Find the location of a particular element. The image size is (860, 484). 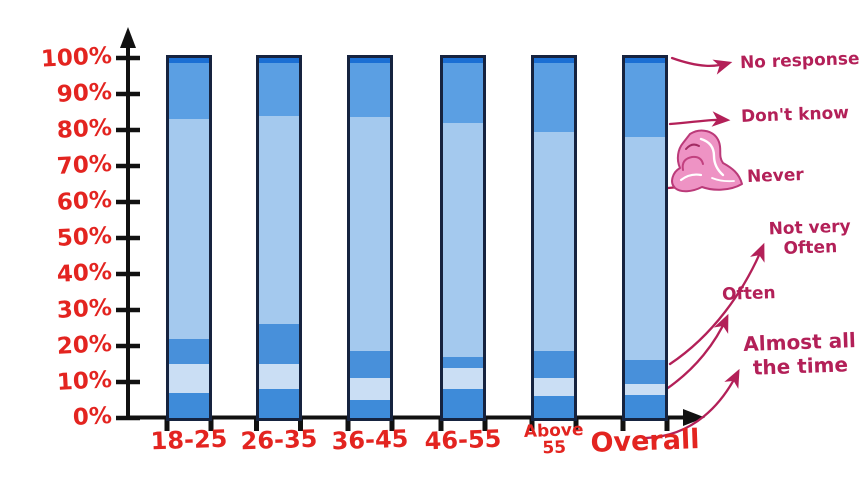

legend-label-never: Never is located at coordinates (775, 176).